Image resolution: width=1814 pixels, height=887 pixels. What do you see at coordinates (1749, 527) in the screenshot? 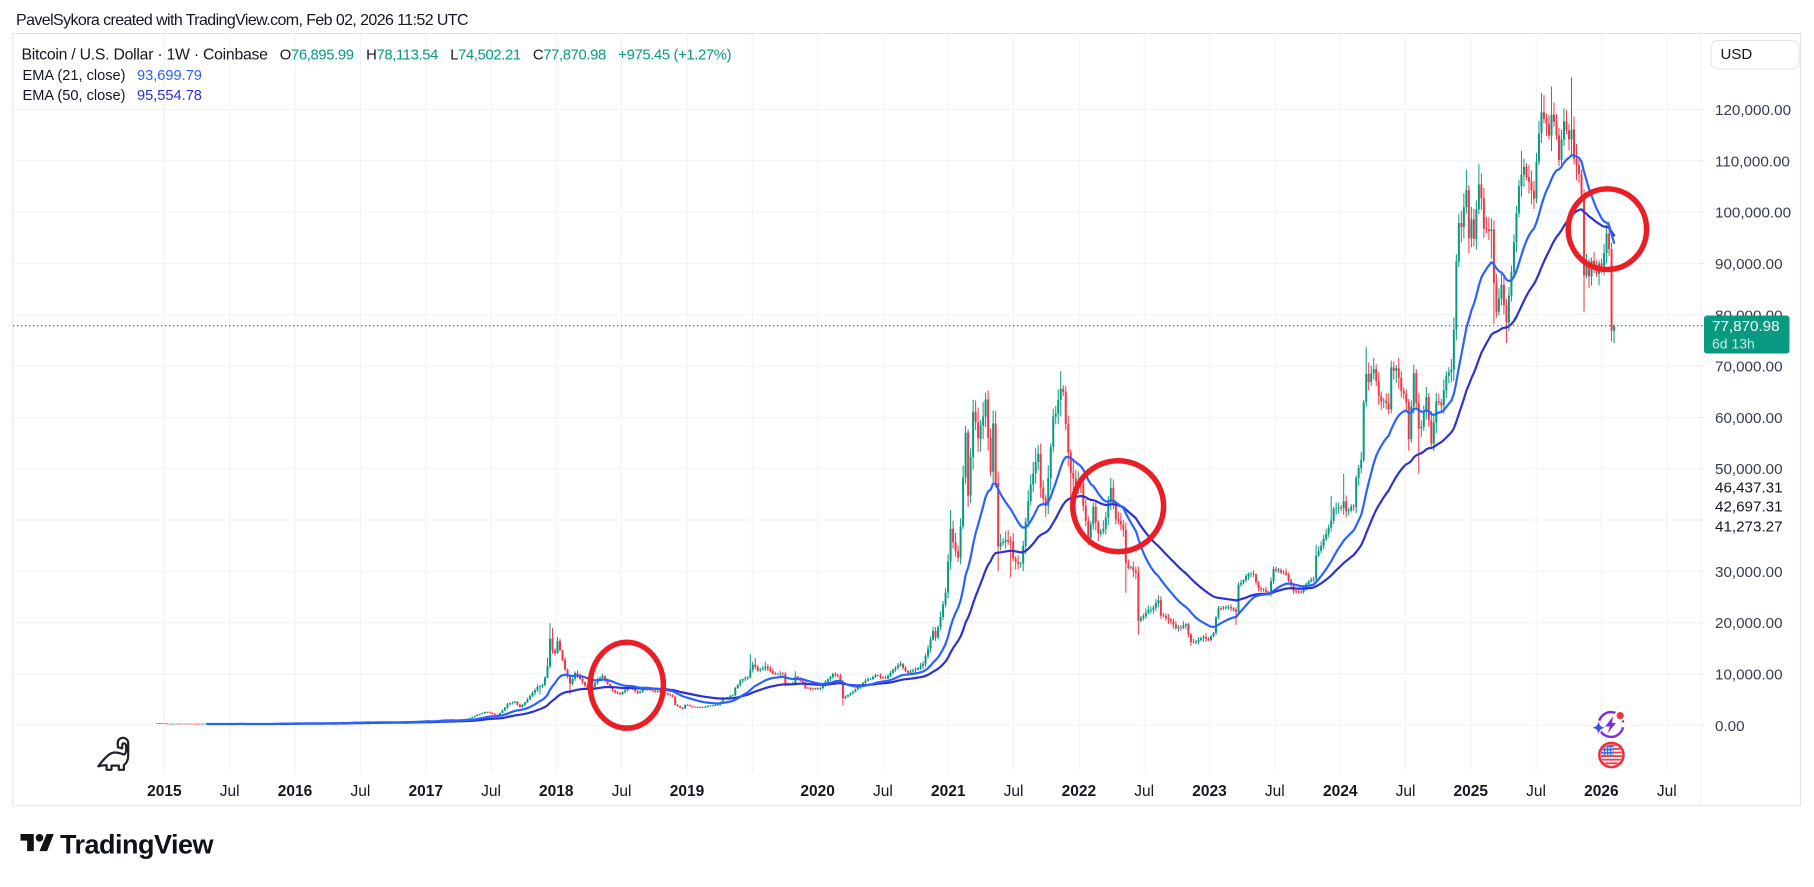
I see `svg-text: 41,273.27` at bounding box center [1749, 527].